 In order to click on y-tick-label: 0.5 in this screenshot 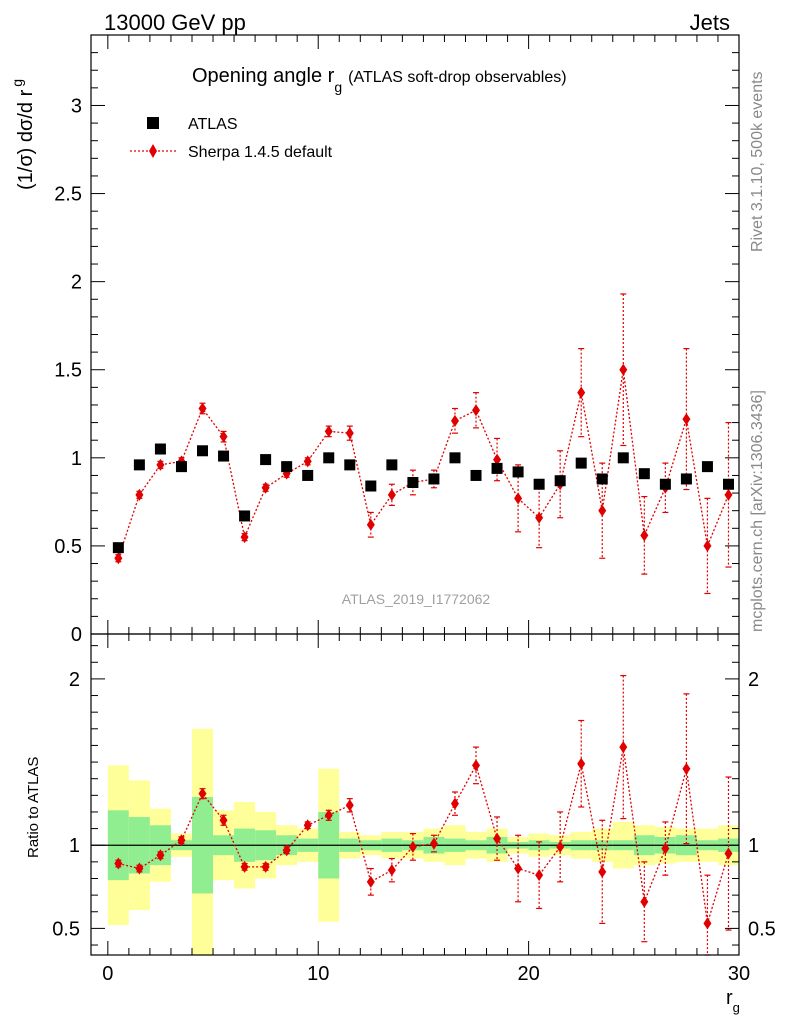, I will do `click(68, 547)`.